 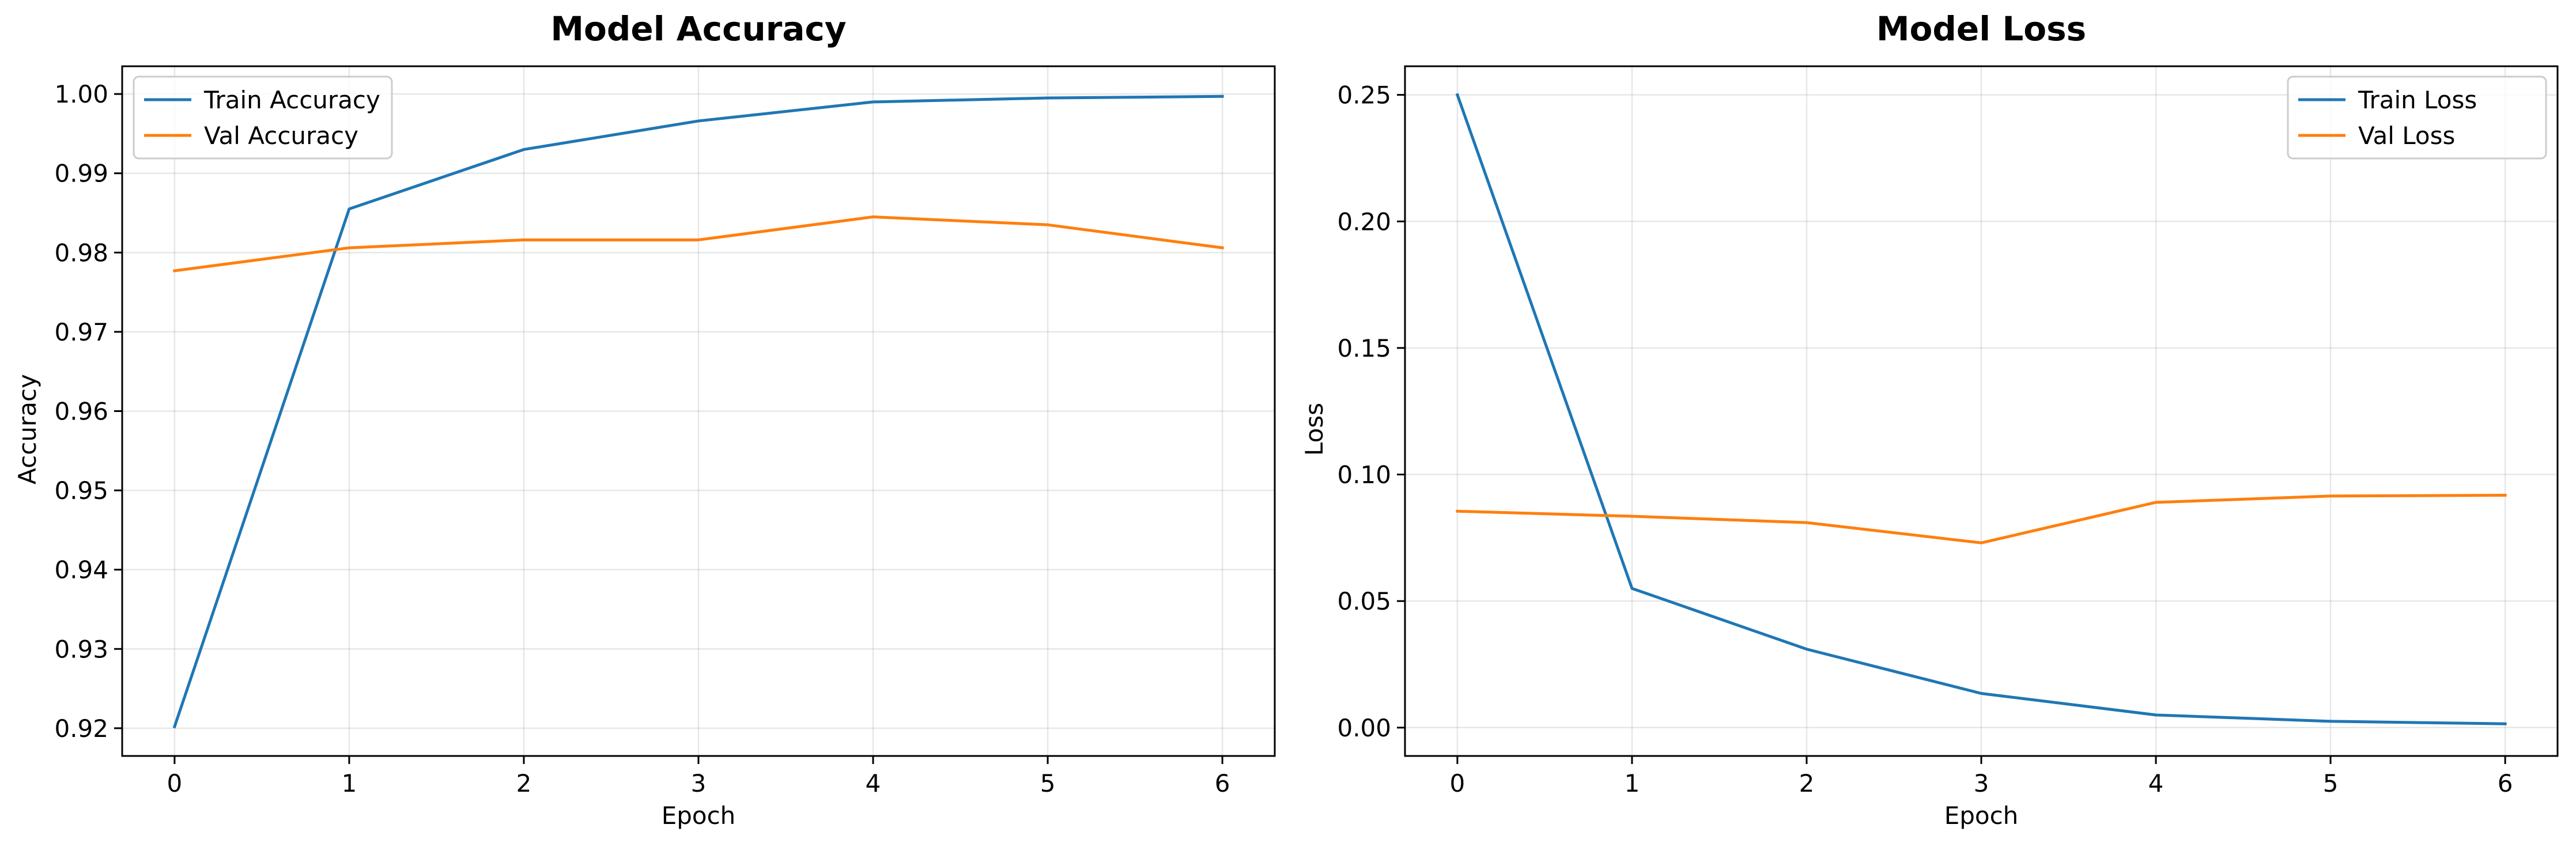 I want to click on y-tick-label: 0.05, so click(x=1364, y=601).